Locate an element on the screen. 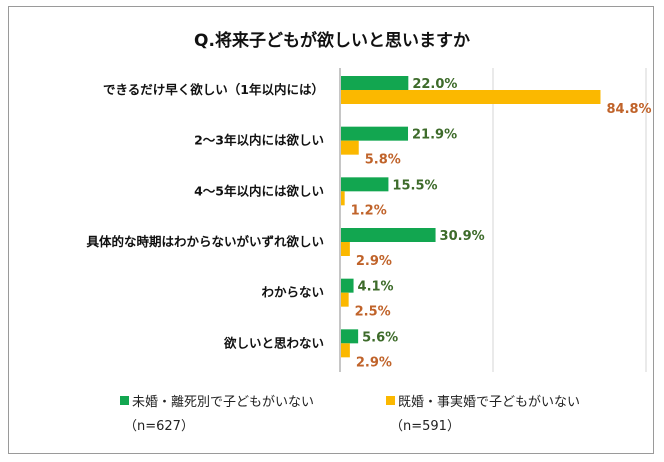  category-label: できるだけ早く欲しい（1年以内には） is located at coordinates (213, 89).